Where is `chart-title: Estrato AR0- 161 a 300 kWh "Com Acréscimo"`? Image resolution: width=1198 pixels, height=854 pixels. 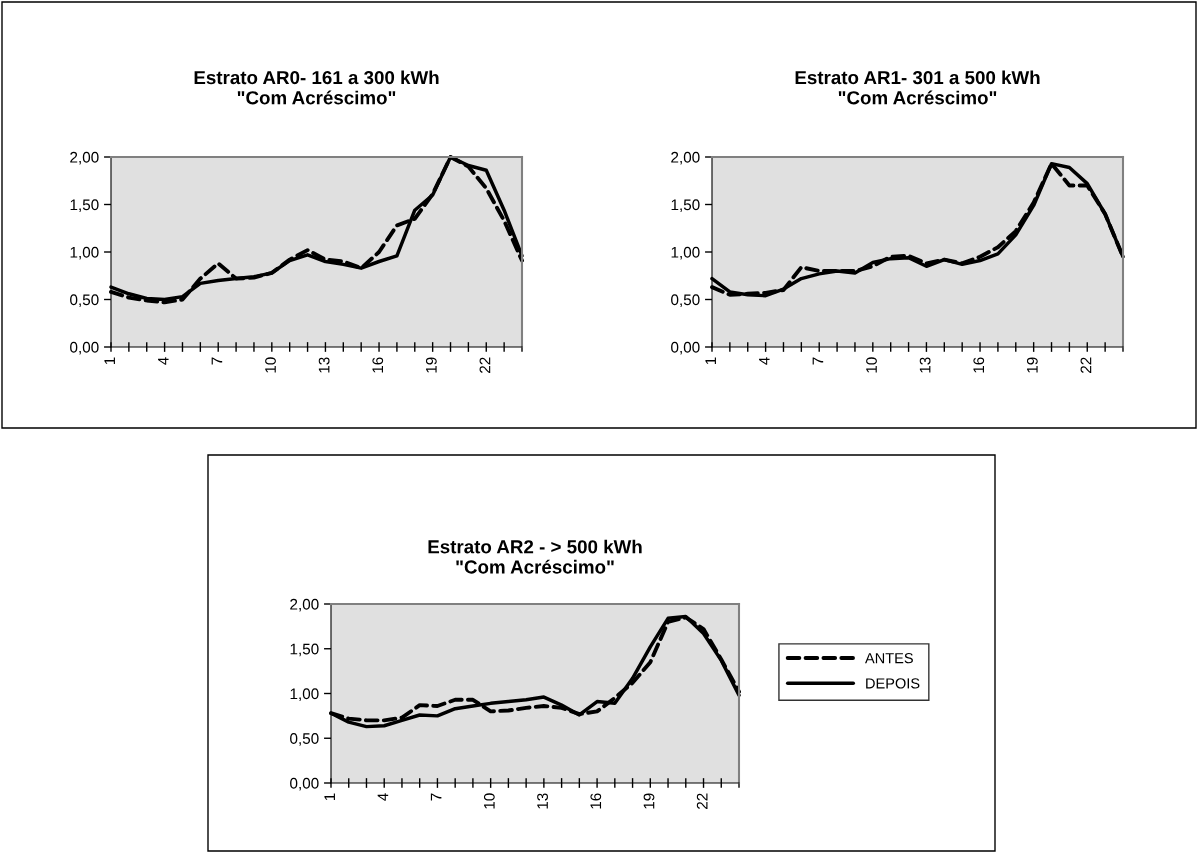 chart-title: Estrato AR0- 161 a 300 kWh "Com Acréscimo" is located at coordinates (316, 87).